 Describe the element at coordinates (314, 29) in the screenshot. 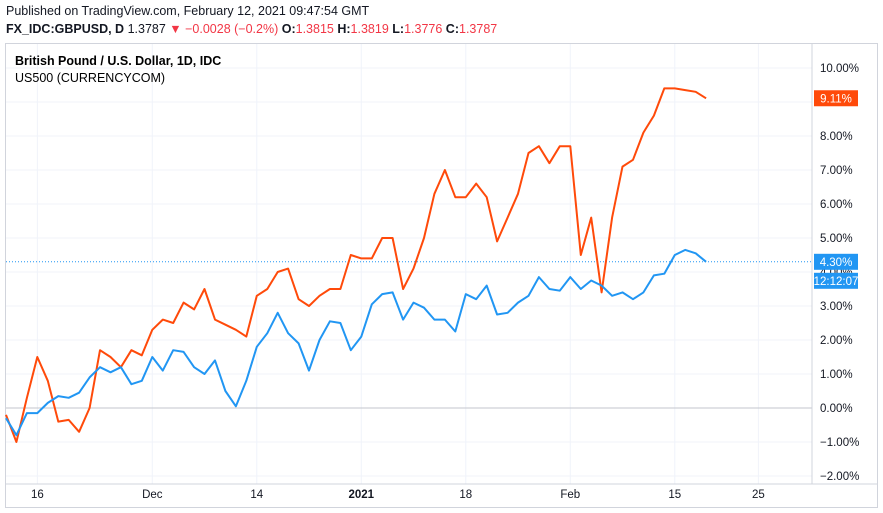

I see `open-value: 1.3815` at that location.